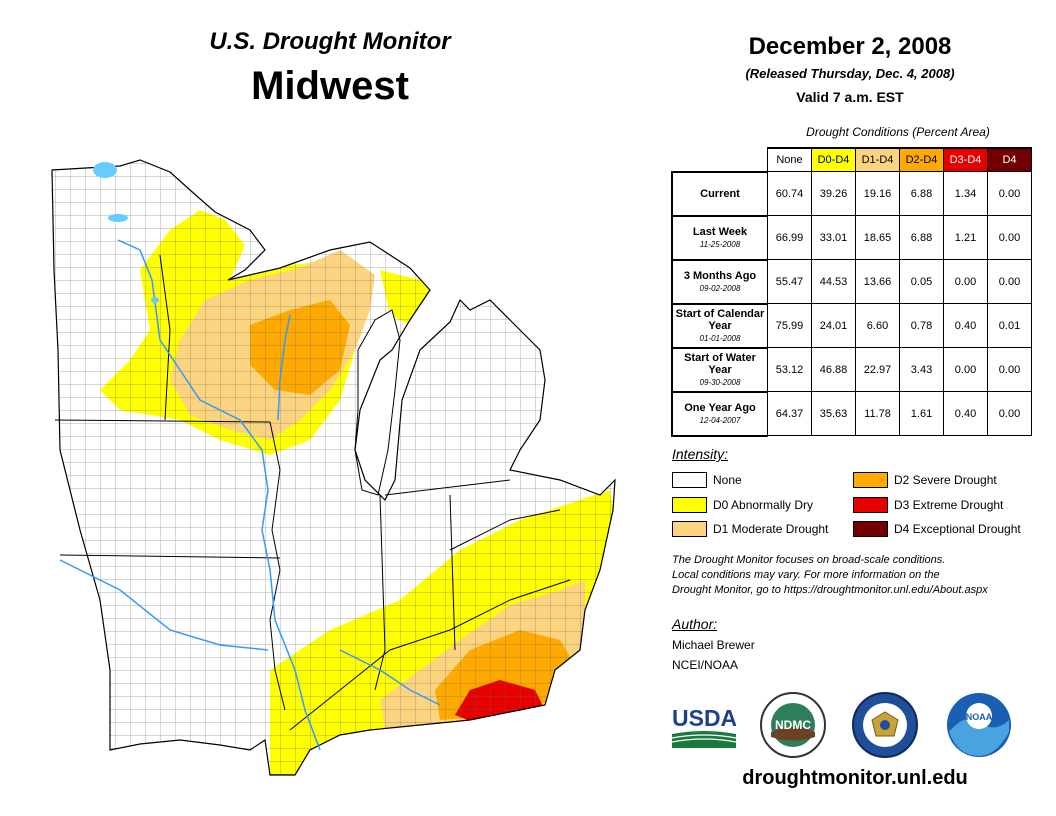 The image size is (1056, 816). Describe the element at coordinates (945, 480) in the screenshot. I see `legend-label: D2 Severe Drought` at that location.